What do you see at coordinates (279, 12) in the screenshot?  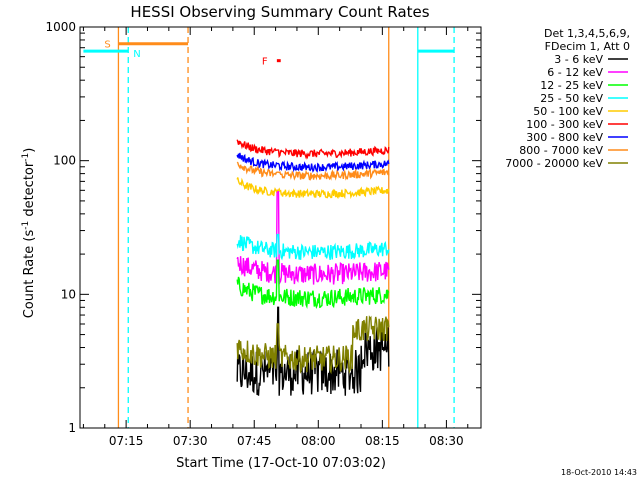 I see `chart-title: HESSI Observing Summary Count Rates` at bounding box center [279, 12].